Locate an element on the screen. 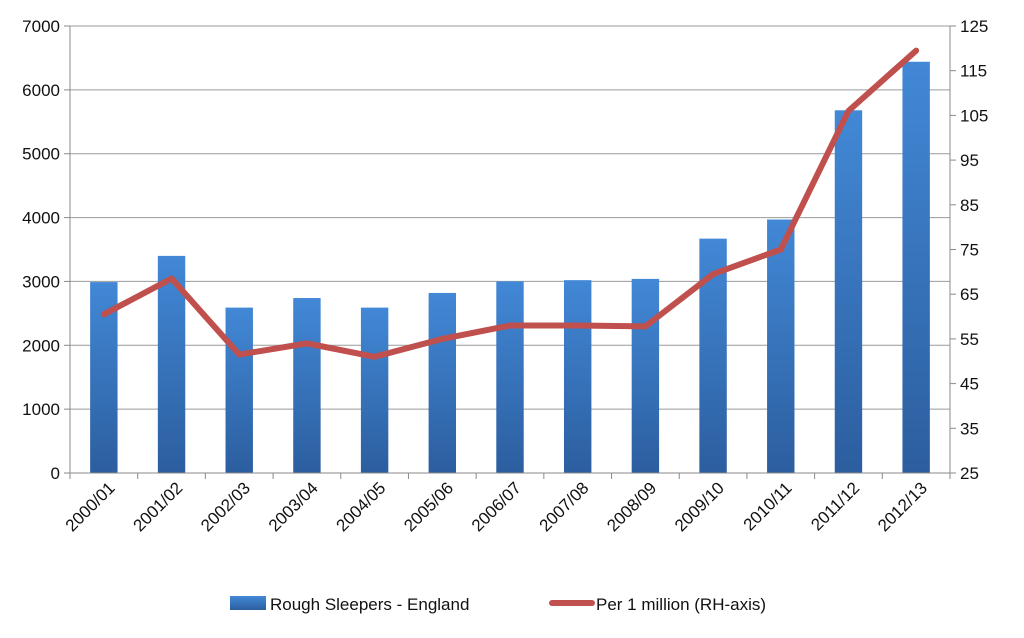  left-tick-label: 1000 is located at coordinates (41, 409).